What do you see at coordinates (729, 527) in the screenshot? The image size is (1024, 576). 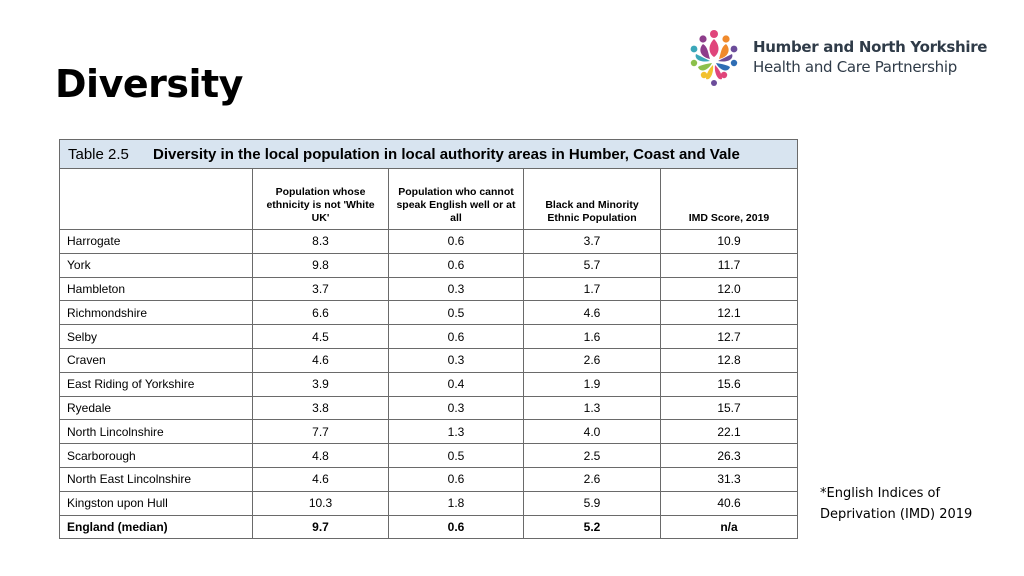 I see `total-cell: n/a` at bounding box center [729, 527].